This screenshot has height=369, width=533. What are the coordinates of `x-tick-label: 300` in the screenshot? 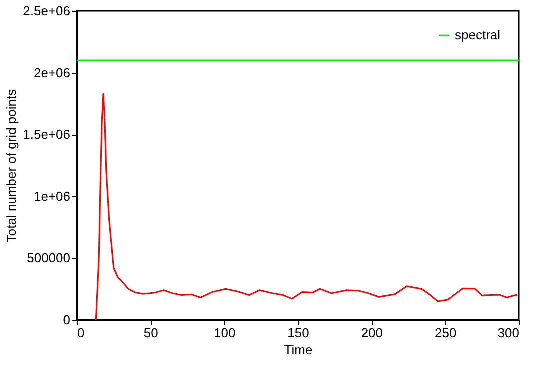 It's located at (509, 333).